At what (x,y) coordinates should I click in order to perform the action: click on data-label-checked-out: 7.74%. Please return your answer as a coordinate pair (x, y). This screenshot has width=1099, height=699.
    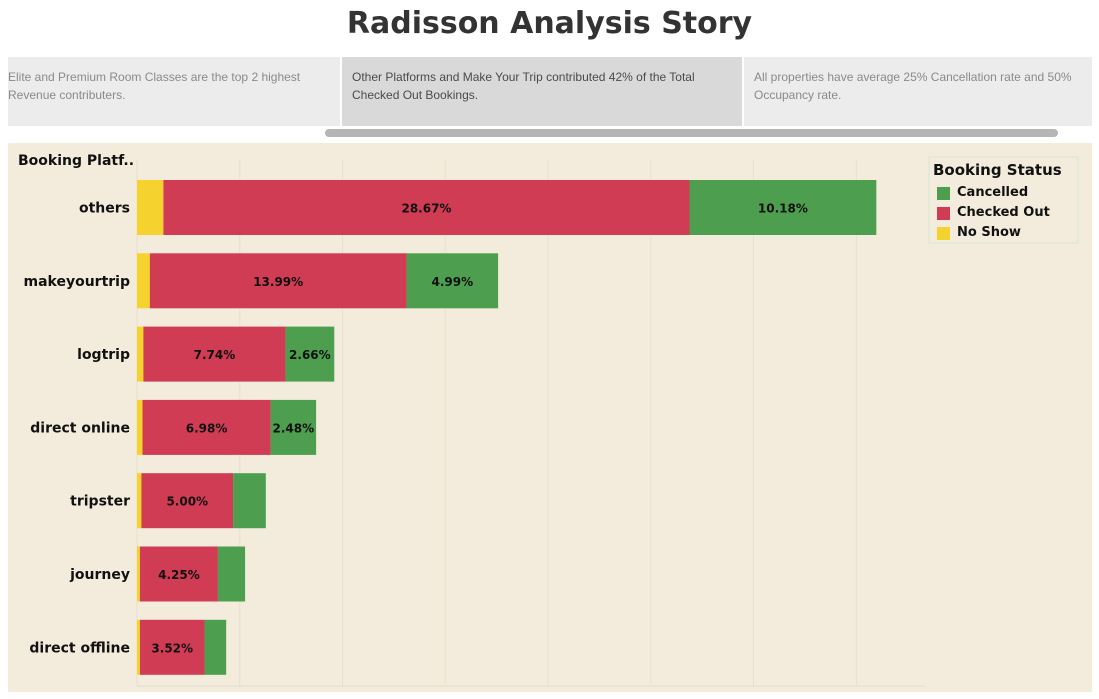
    Looking at the image, I should click on (215, 355).